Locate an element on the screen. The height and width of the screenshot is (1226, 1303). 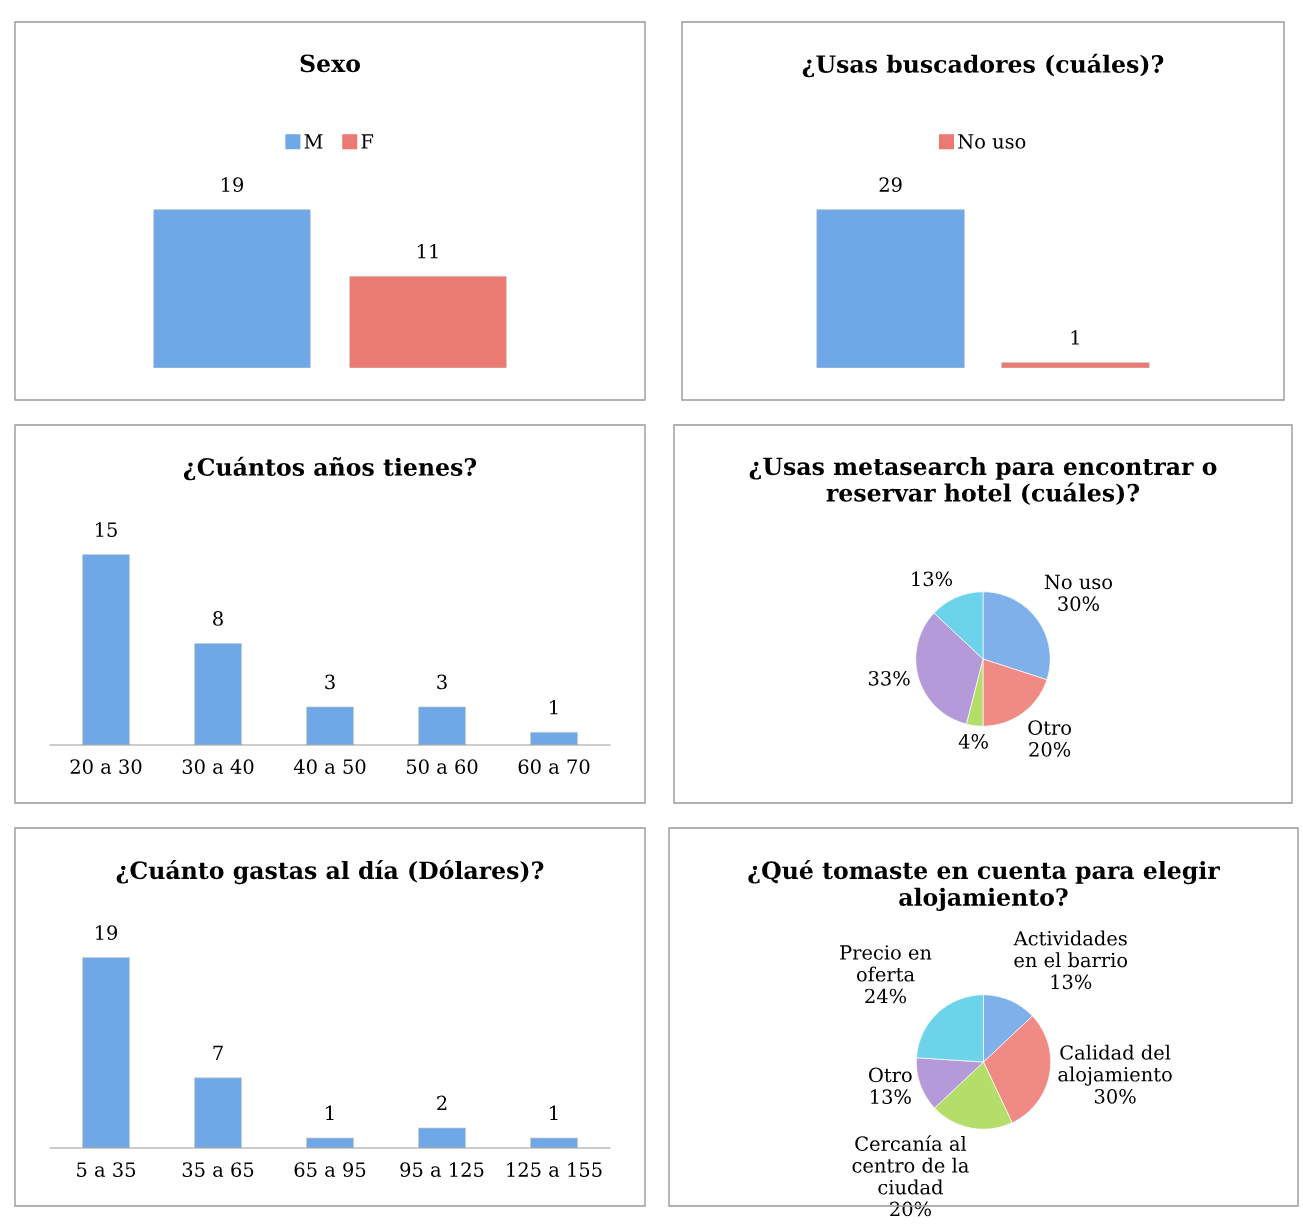
x-tick-label: 35 a 65 is located at coordinates (218, 1169).